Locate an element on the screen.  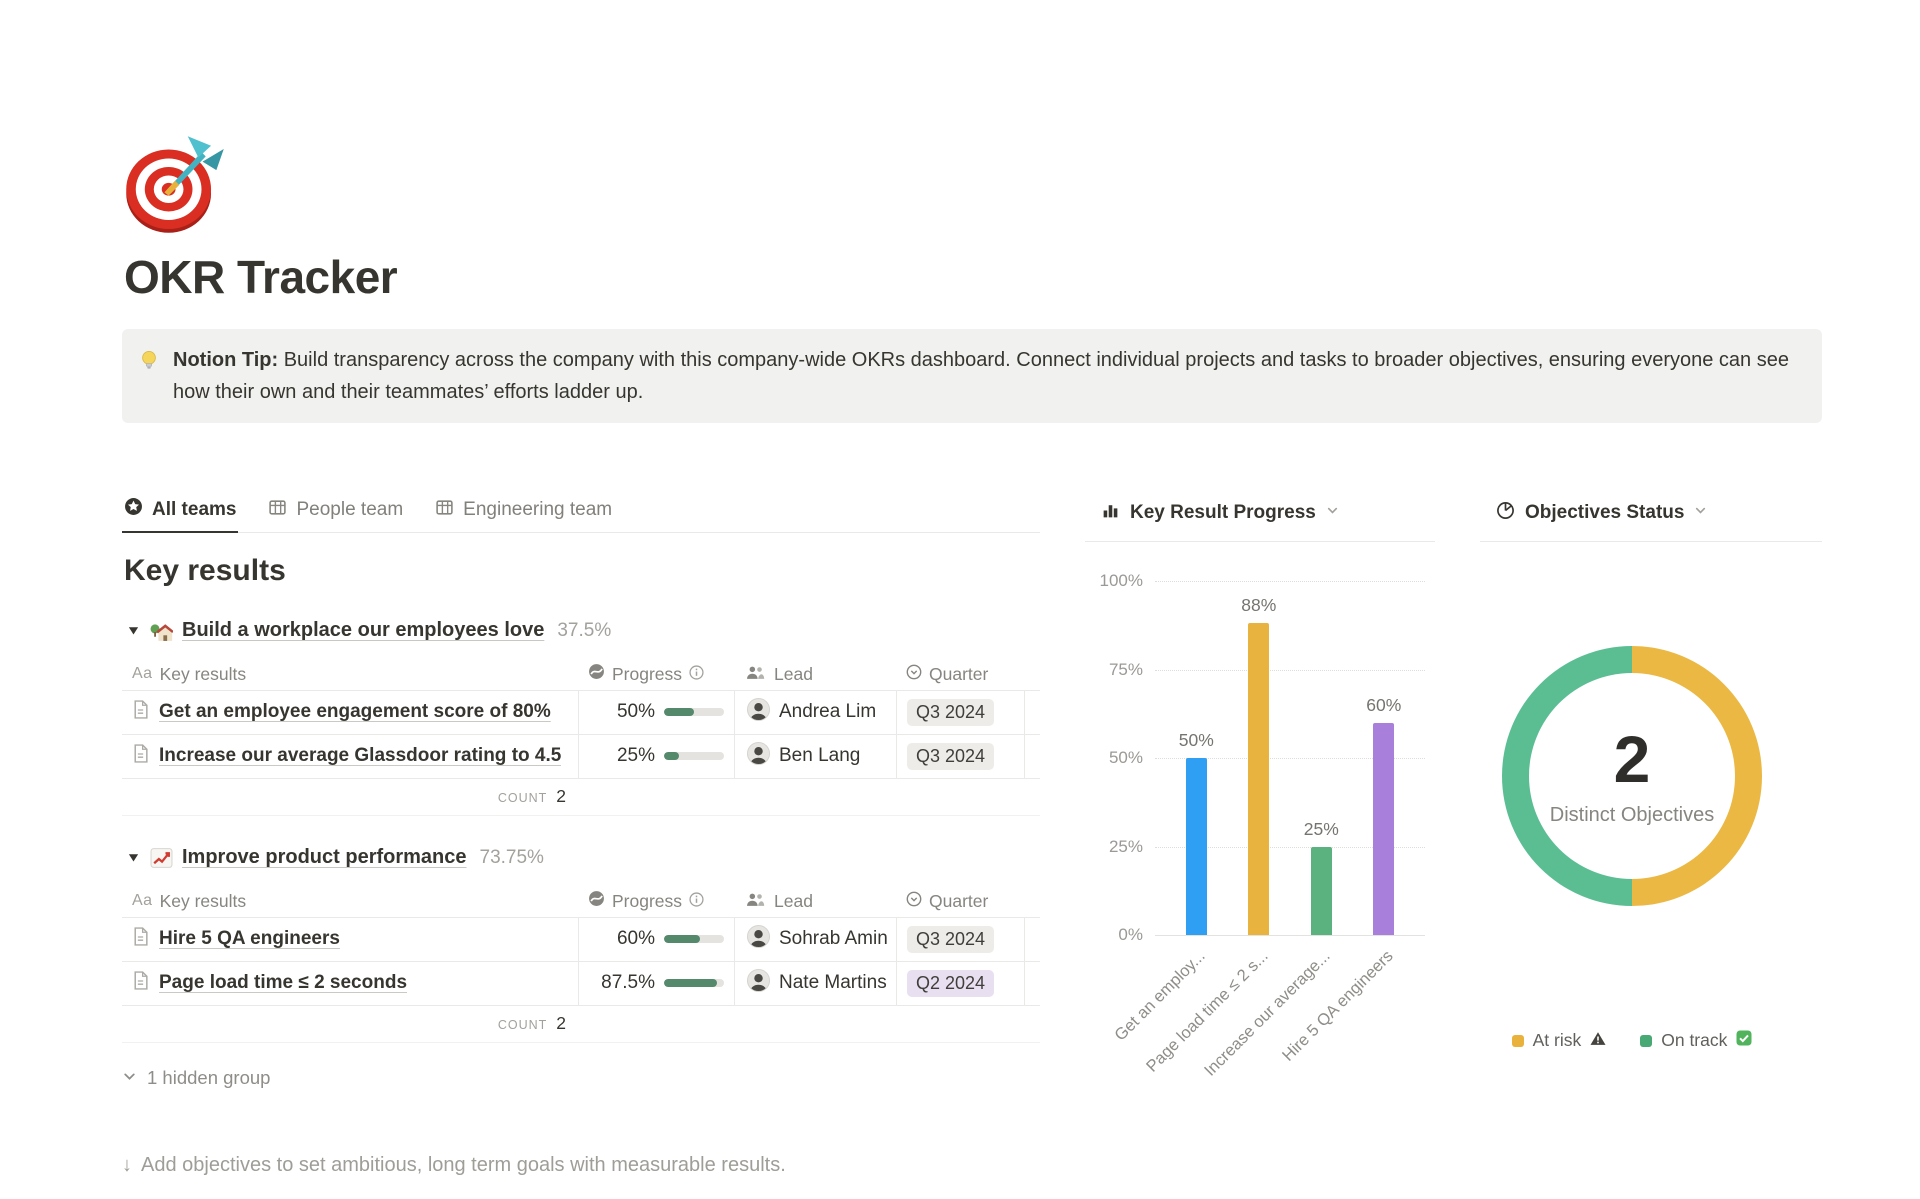
objectives-status-header: Objectives Status is located at coordinates (1651, 519).